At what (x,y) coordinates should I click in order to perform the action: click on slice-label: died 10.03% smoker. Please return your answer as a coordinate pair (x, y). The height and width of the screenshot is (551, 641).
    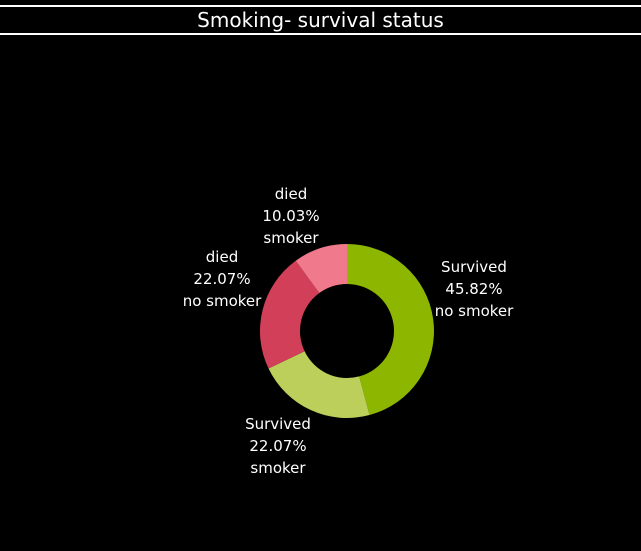
    Looking at the image, I should click on (290, 216).